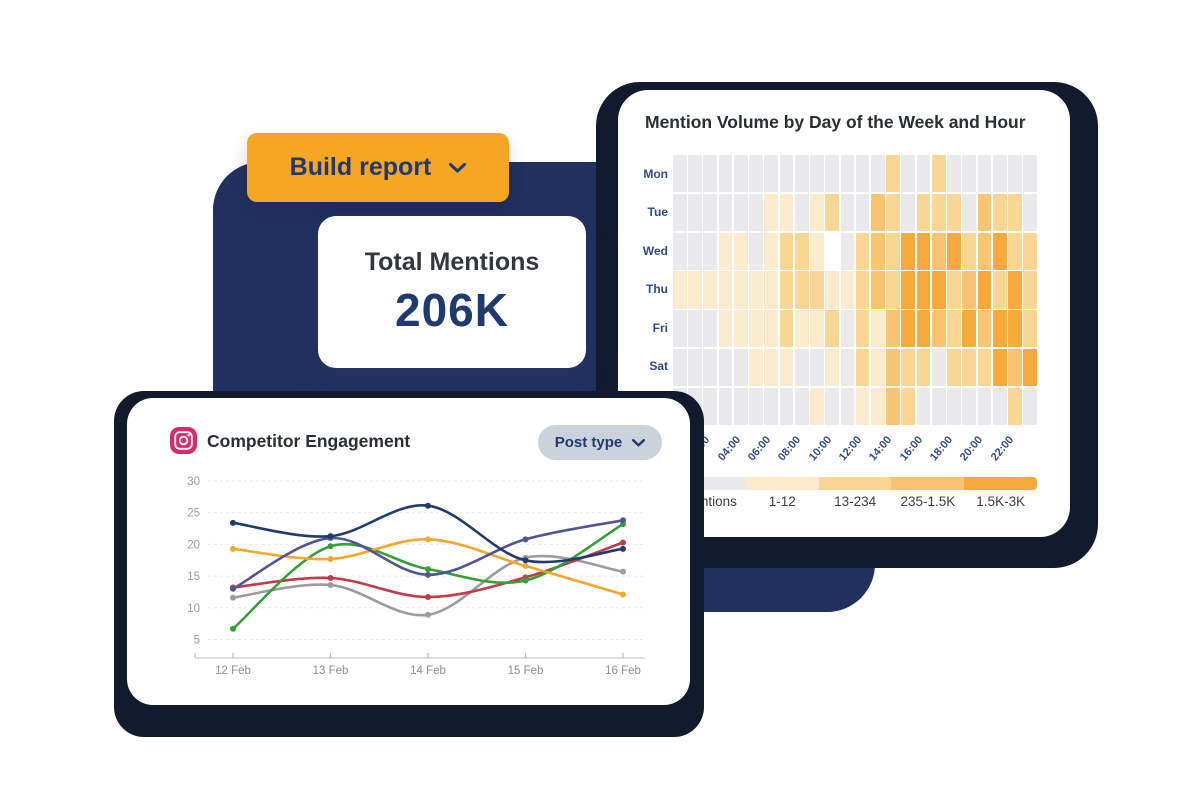 This screenshot has width=1200, height=800. What do you see at coordinates (193, 482) in the screenshot?
I see `svg-text: 30` at bounding box center [193, 482].